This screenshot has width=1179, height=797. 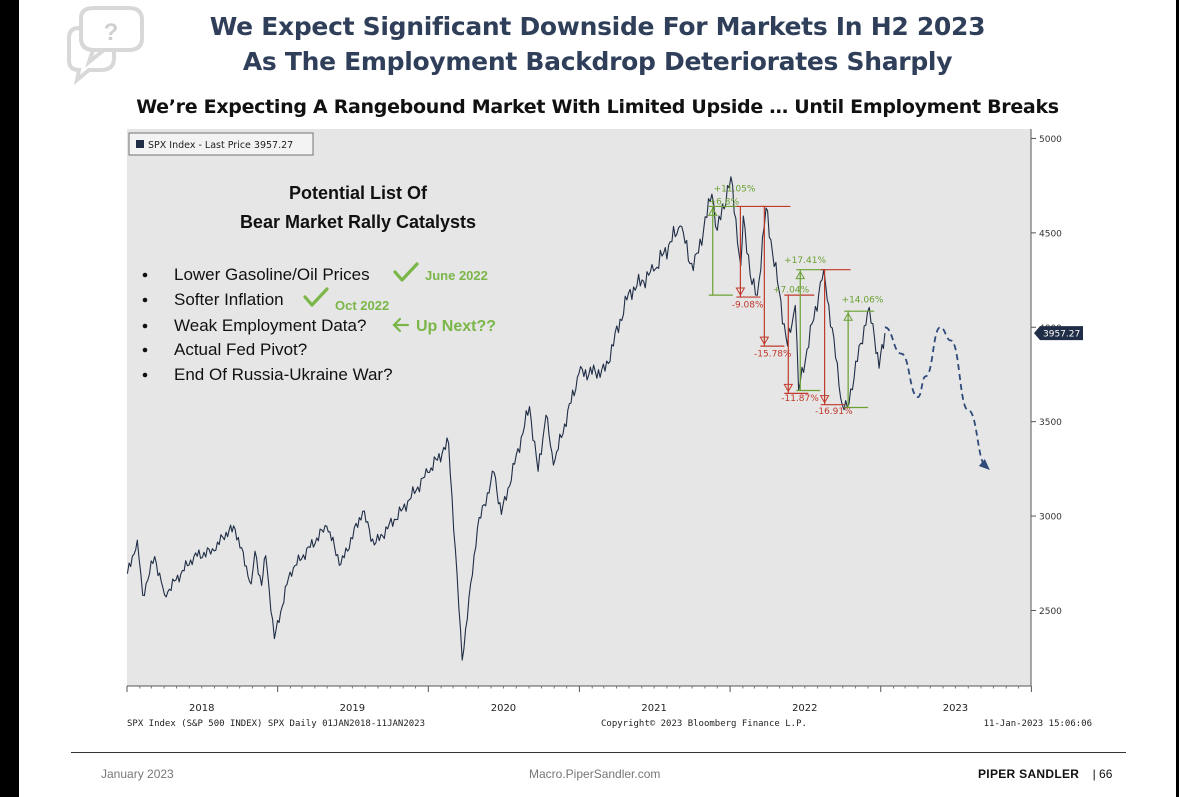 I want to click on x-tick-label: 2019, so click(x=352, y=708).